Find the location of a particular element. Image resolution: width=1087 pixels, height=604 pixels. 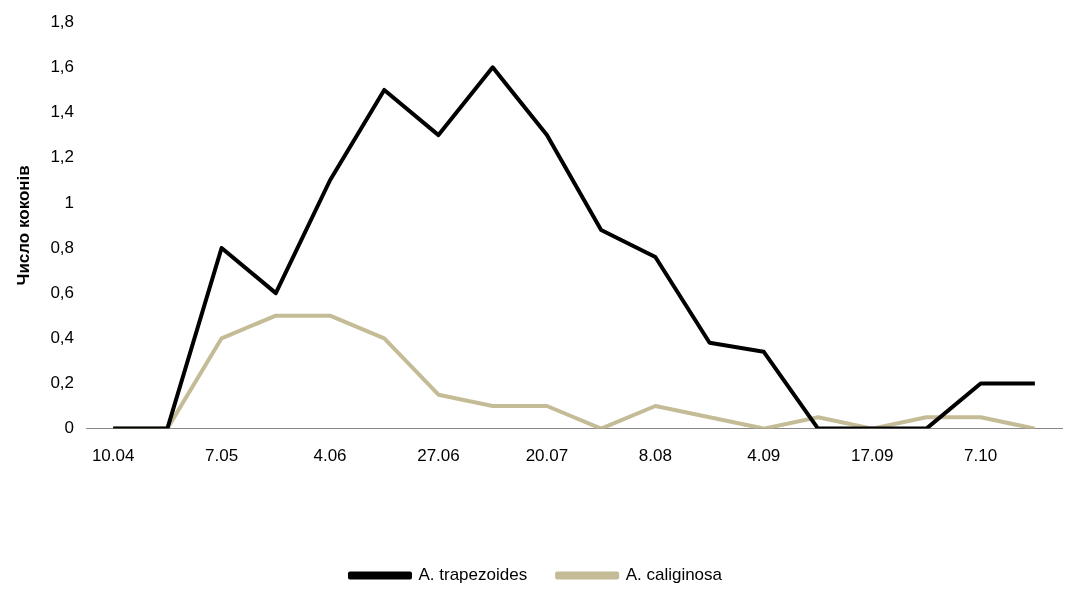

y-tick-label: 0 is located at coordinates (69, 428).